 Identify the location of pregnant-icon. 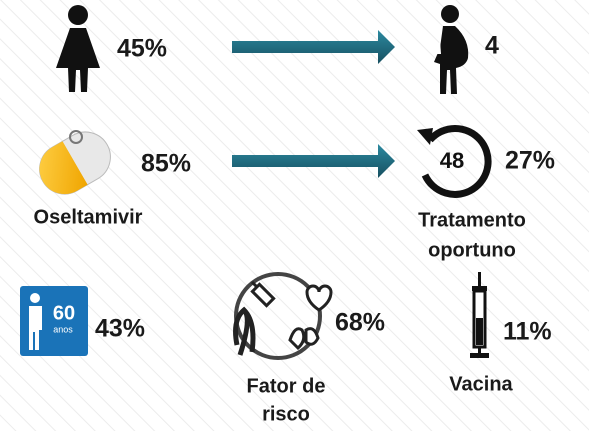
(451, 49).